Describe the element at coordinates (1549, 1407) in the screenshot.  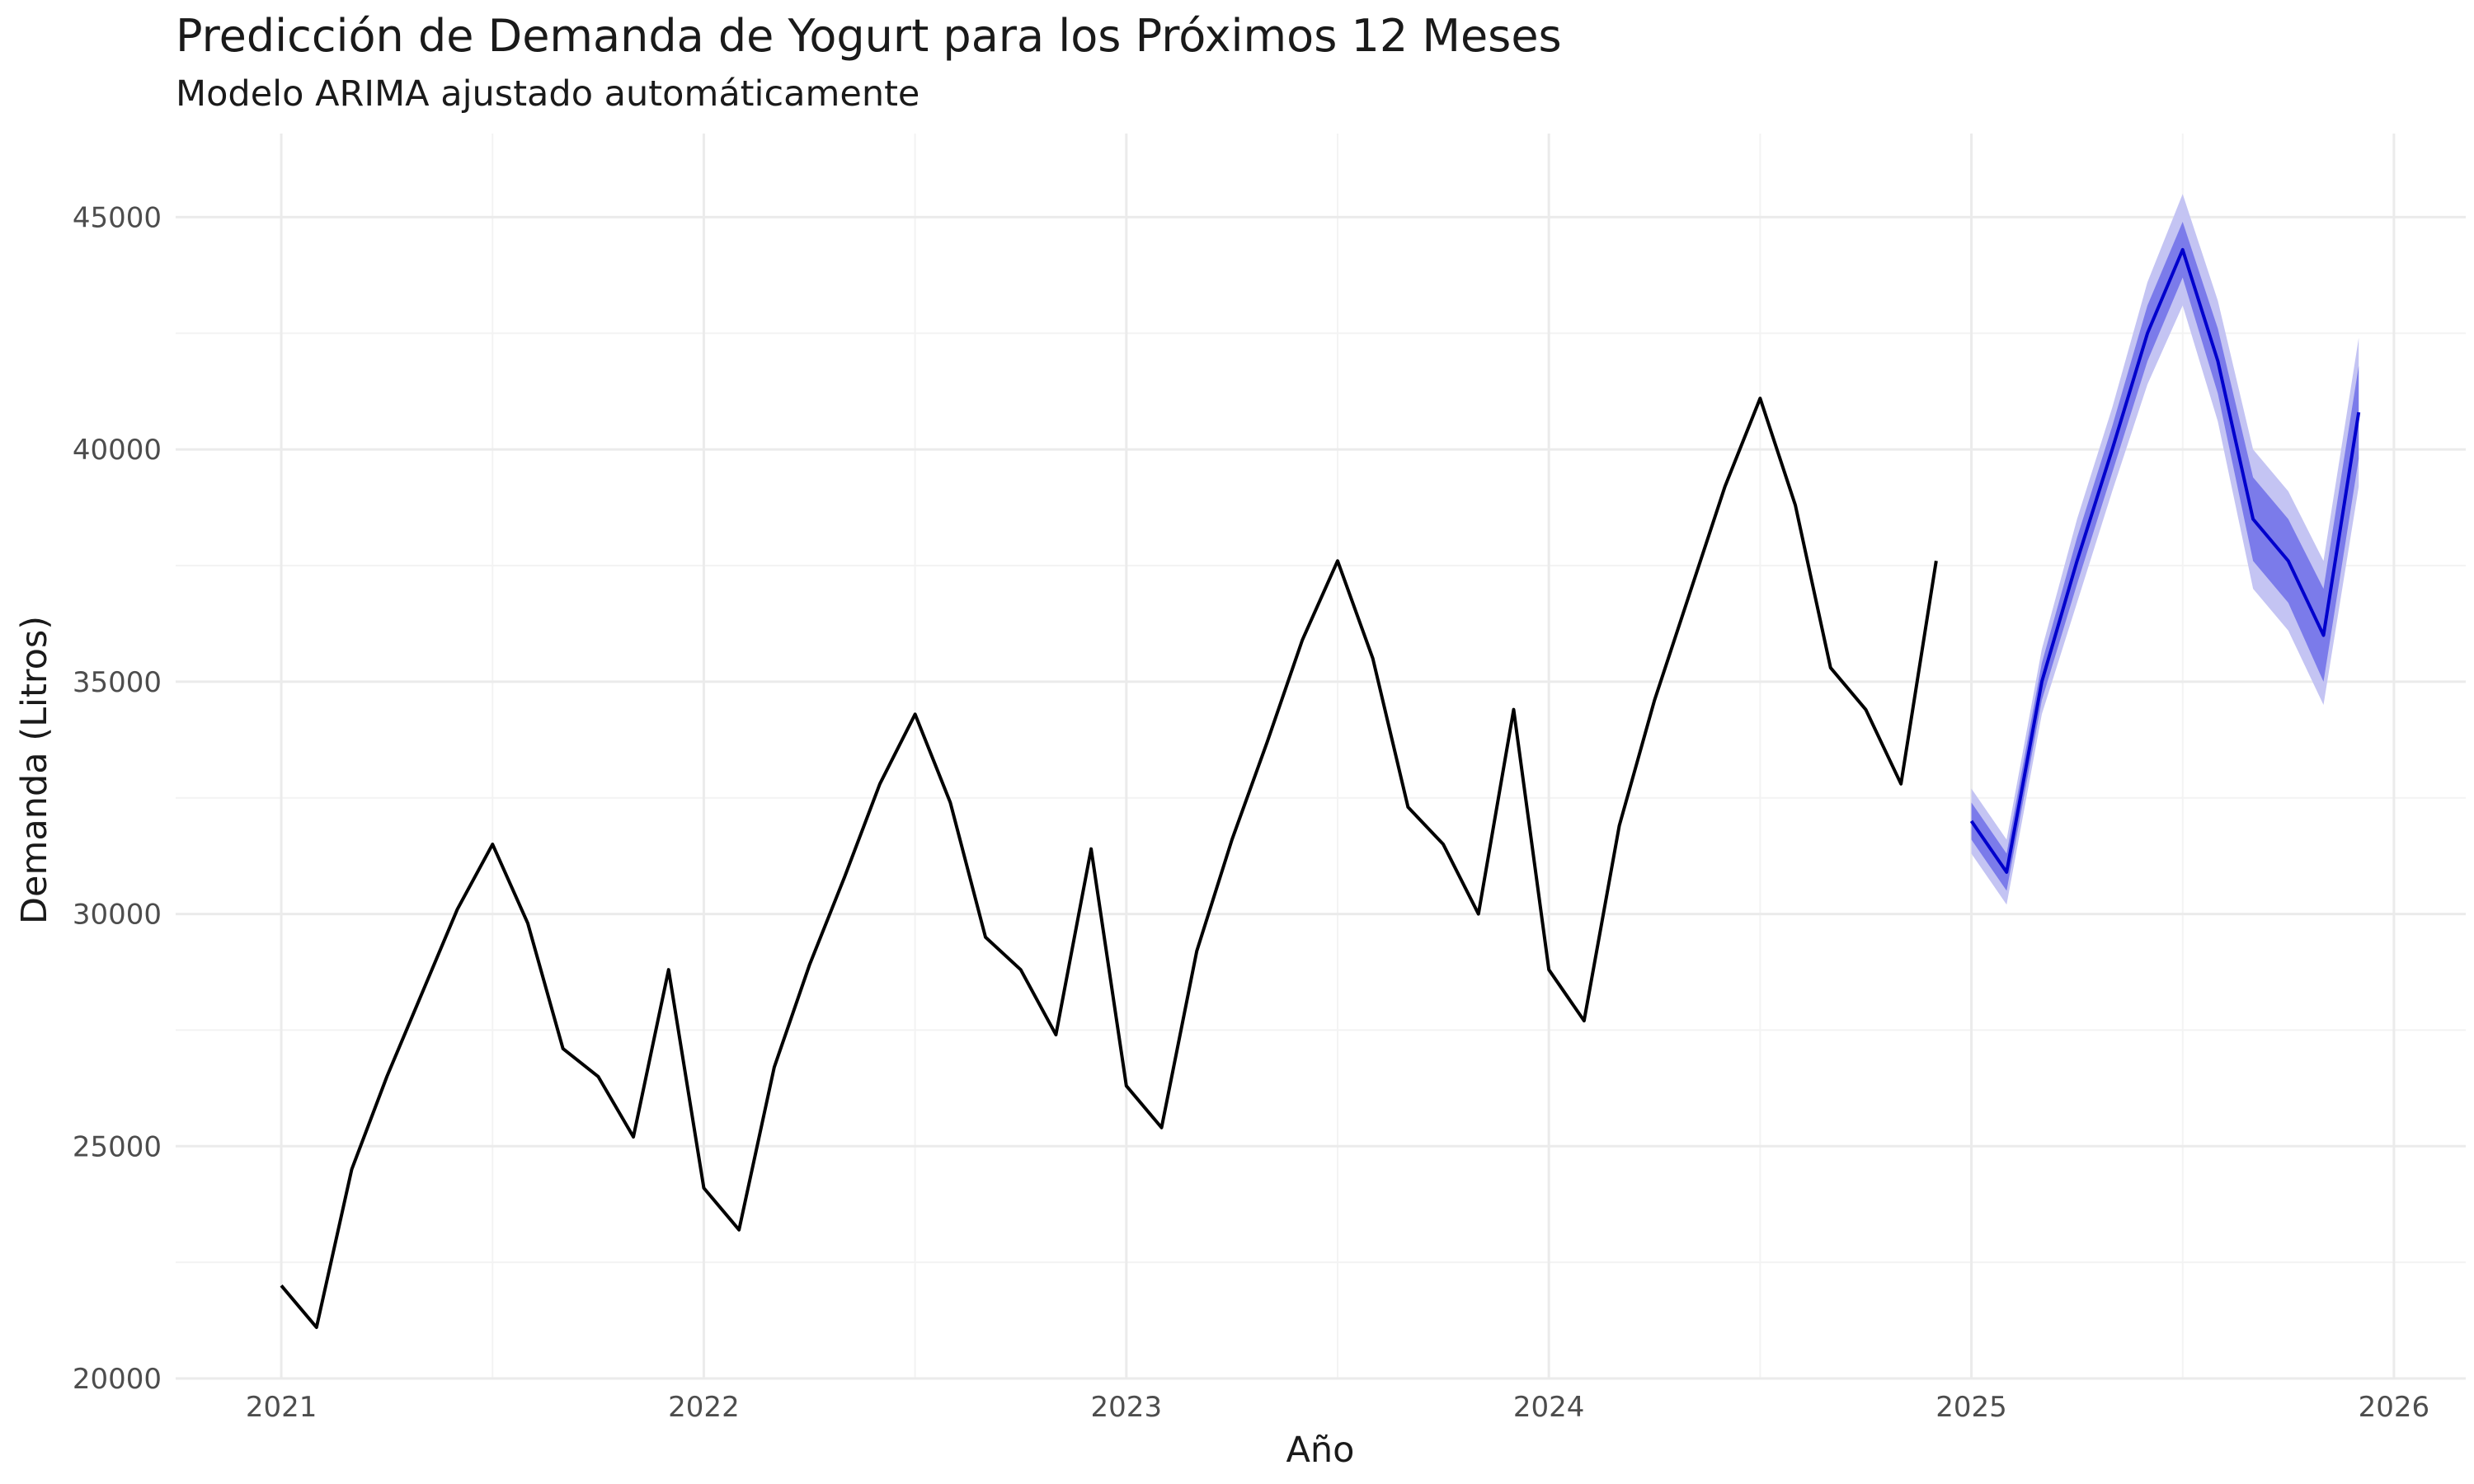
I see `x-tick-label: 2024` at that location.